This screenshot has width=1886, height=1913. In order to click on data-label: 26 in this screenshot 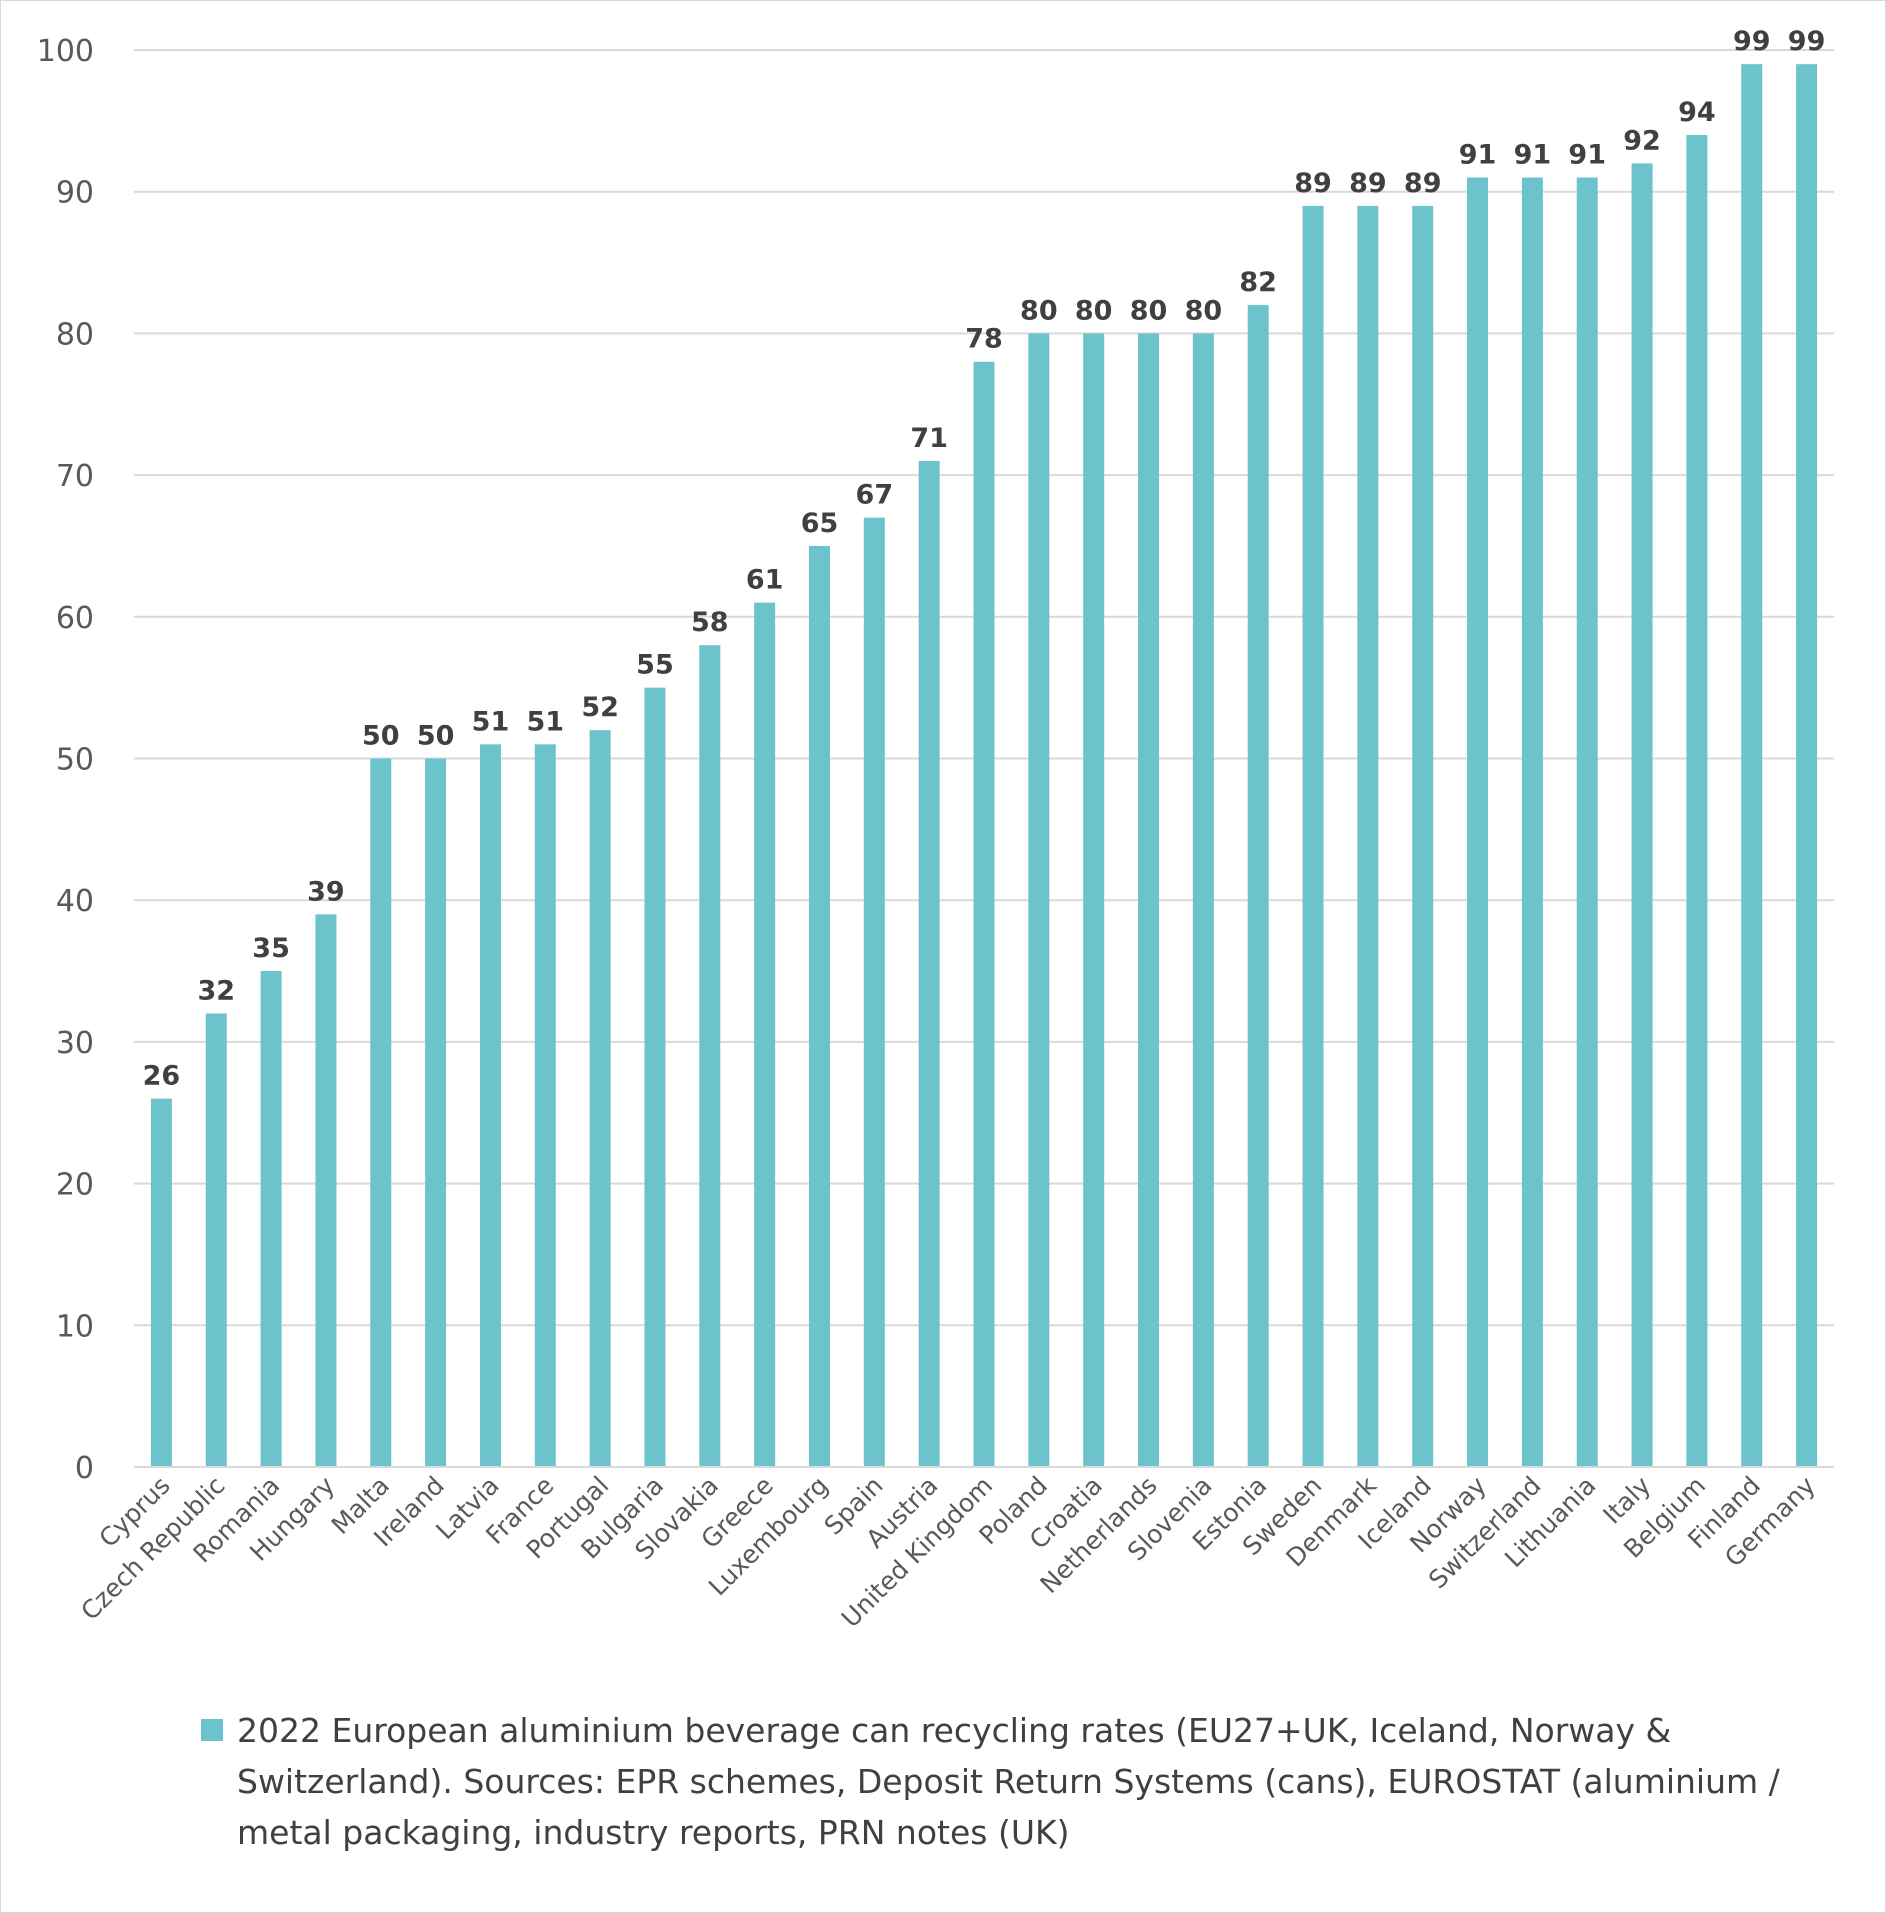, I will do `click(162, 1076)`.